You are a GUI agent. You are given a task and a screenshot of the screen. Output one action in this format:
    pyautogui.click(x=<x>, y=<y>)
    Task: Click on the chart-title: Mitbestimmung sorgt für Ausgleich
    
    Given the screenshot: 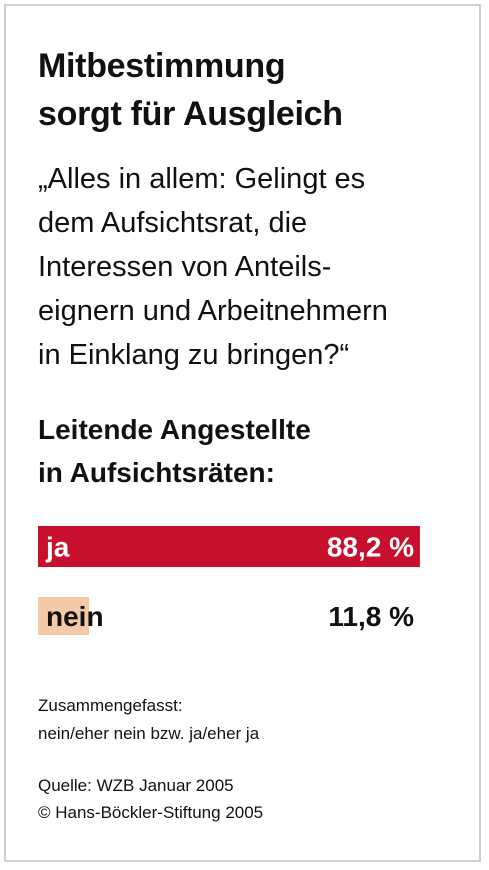 What is the action you would take?
    pyautogui.click(x=248, y=90)
    